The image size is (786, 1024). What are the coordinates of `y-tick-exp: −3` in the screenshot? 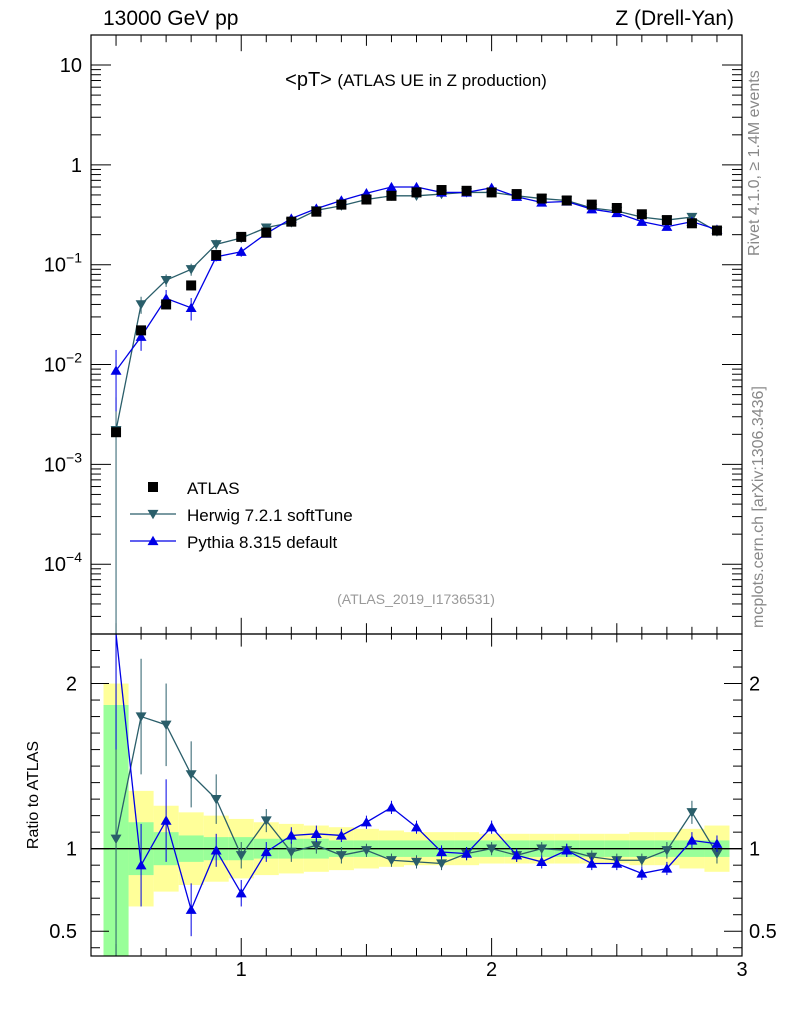 It's located at (74, 457).